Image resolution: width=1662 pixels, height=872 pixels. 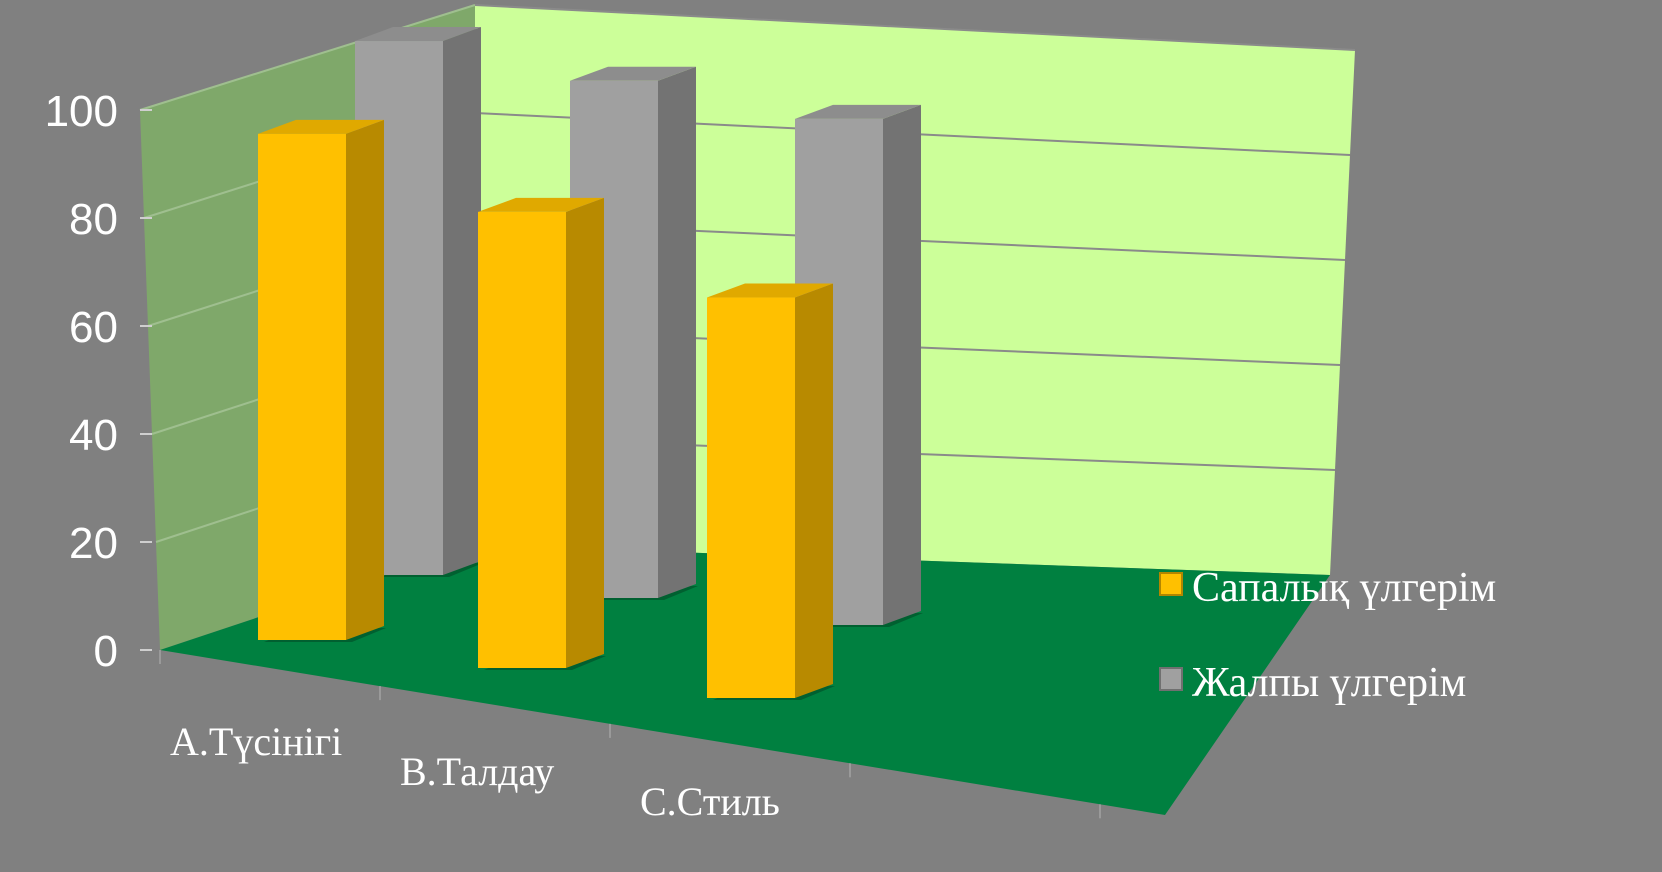 What do you see at coordinates (81, 111) in the screenshot?
I see `y-tick-label: 100` at bounding box center [81, 111].